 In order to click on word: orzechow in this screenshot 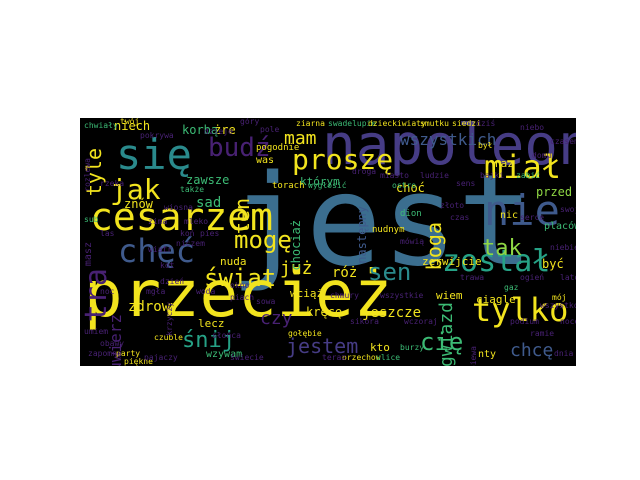, I will do `click(361, 357)`.